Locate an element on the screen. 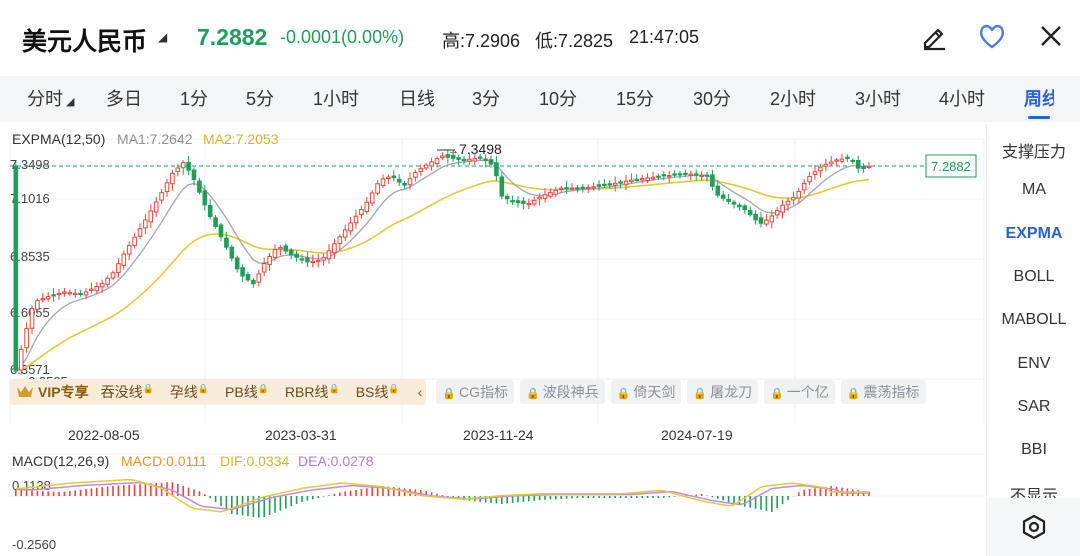 This screenshot has height=556, width=1080. sidebar-item-bbi: BBI is located at coordinates (1034, 449).